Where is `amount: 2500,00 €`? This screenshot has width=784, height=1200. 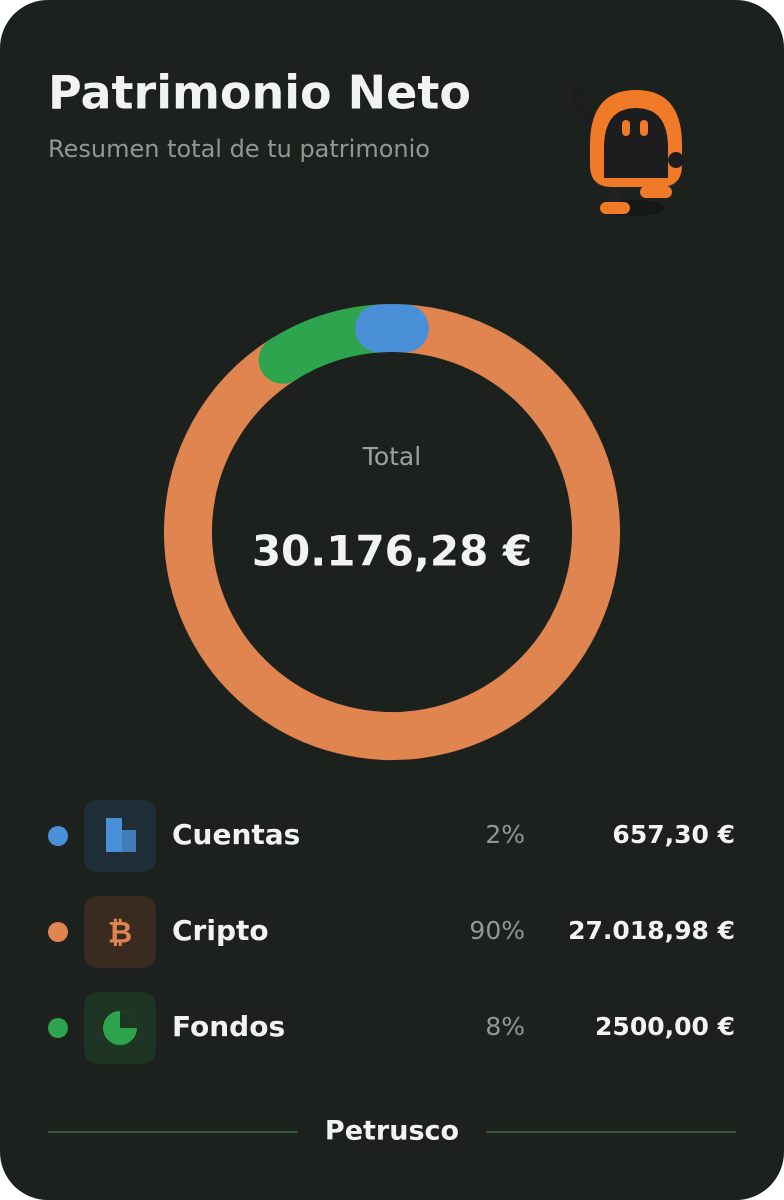
amount: 2500,00 € is located at coordinates (665, 1026).